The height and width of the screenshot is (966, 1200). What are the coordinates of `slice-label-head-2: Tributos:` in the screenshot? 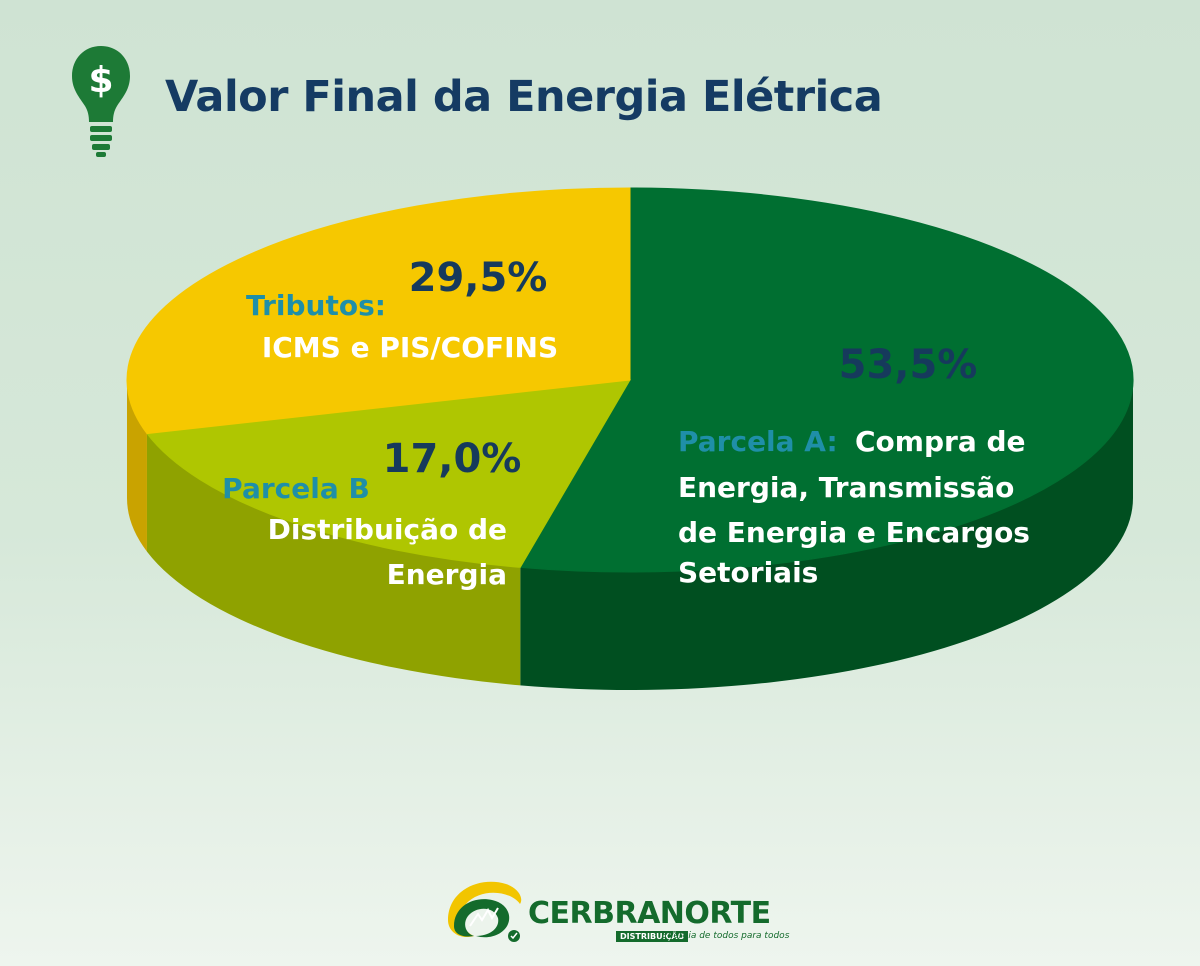 It's located at (316, 305).